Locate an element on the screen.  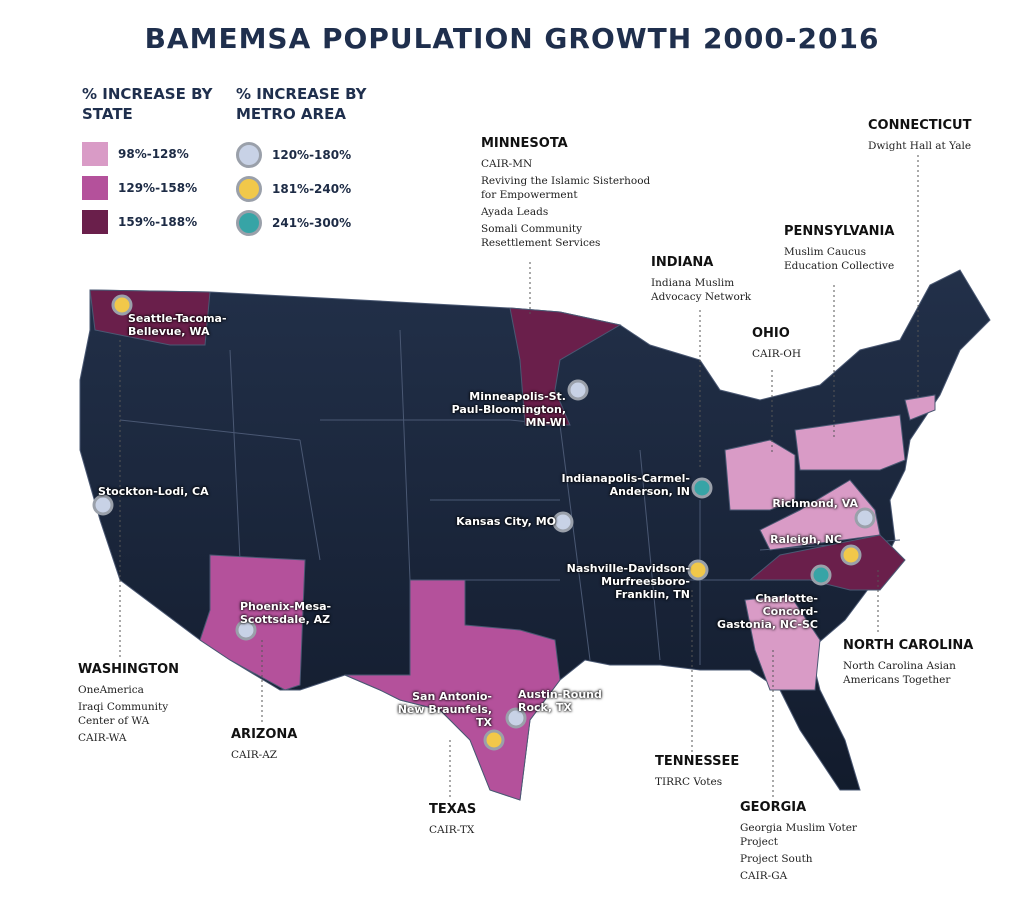
legend-item: 241%-300% is located at coordinates (293, 223).